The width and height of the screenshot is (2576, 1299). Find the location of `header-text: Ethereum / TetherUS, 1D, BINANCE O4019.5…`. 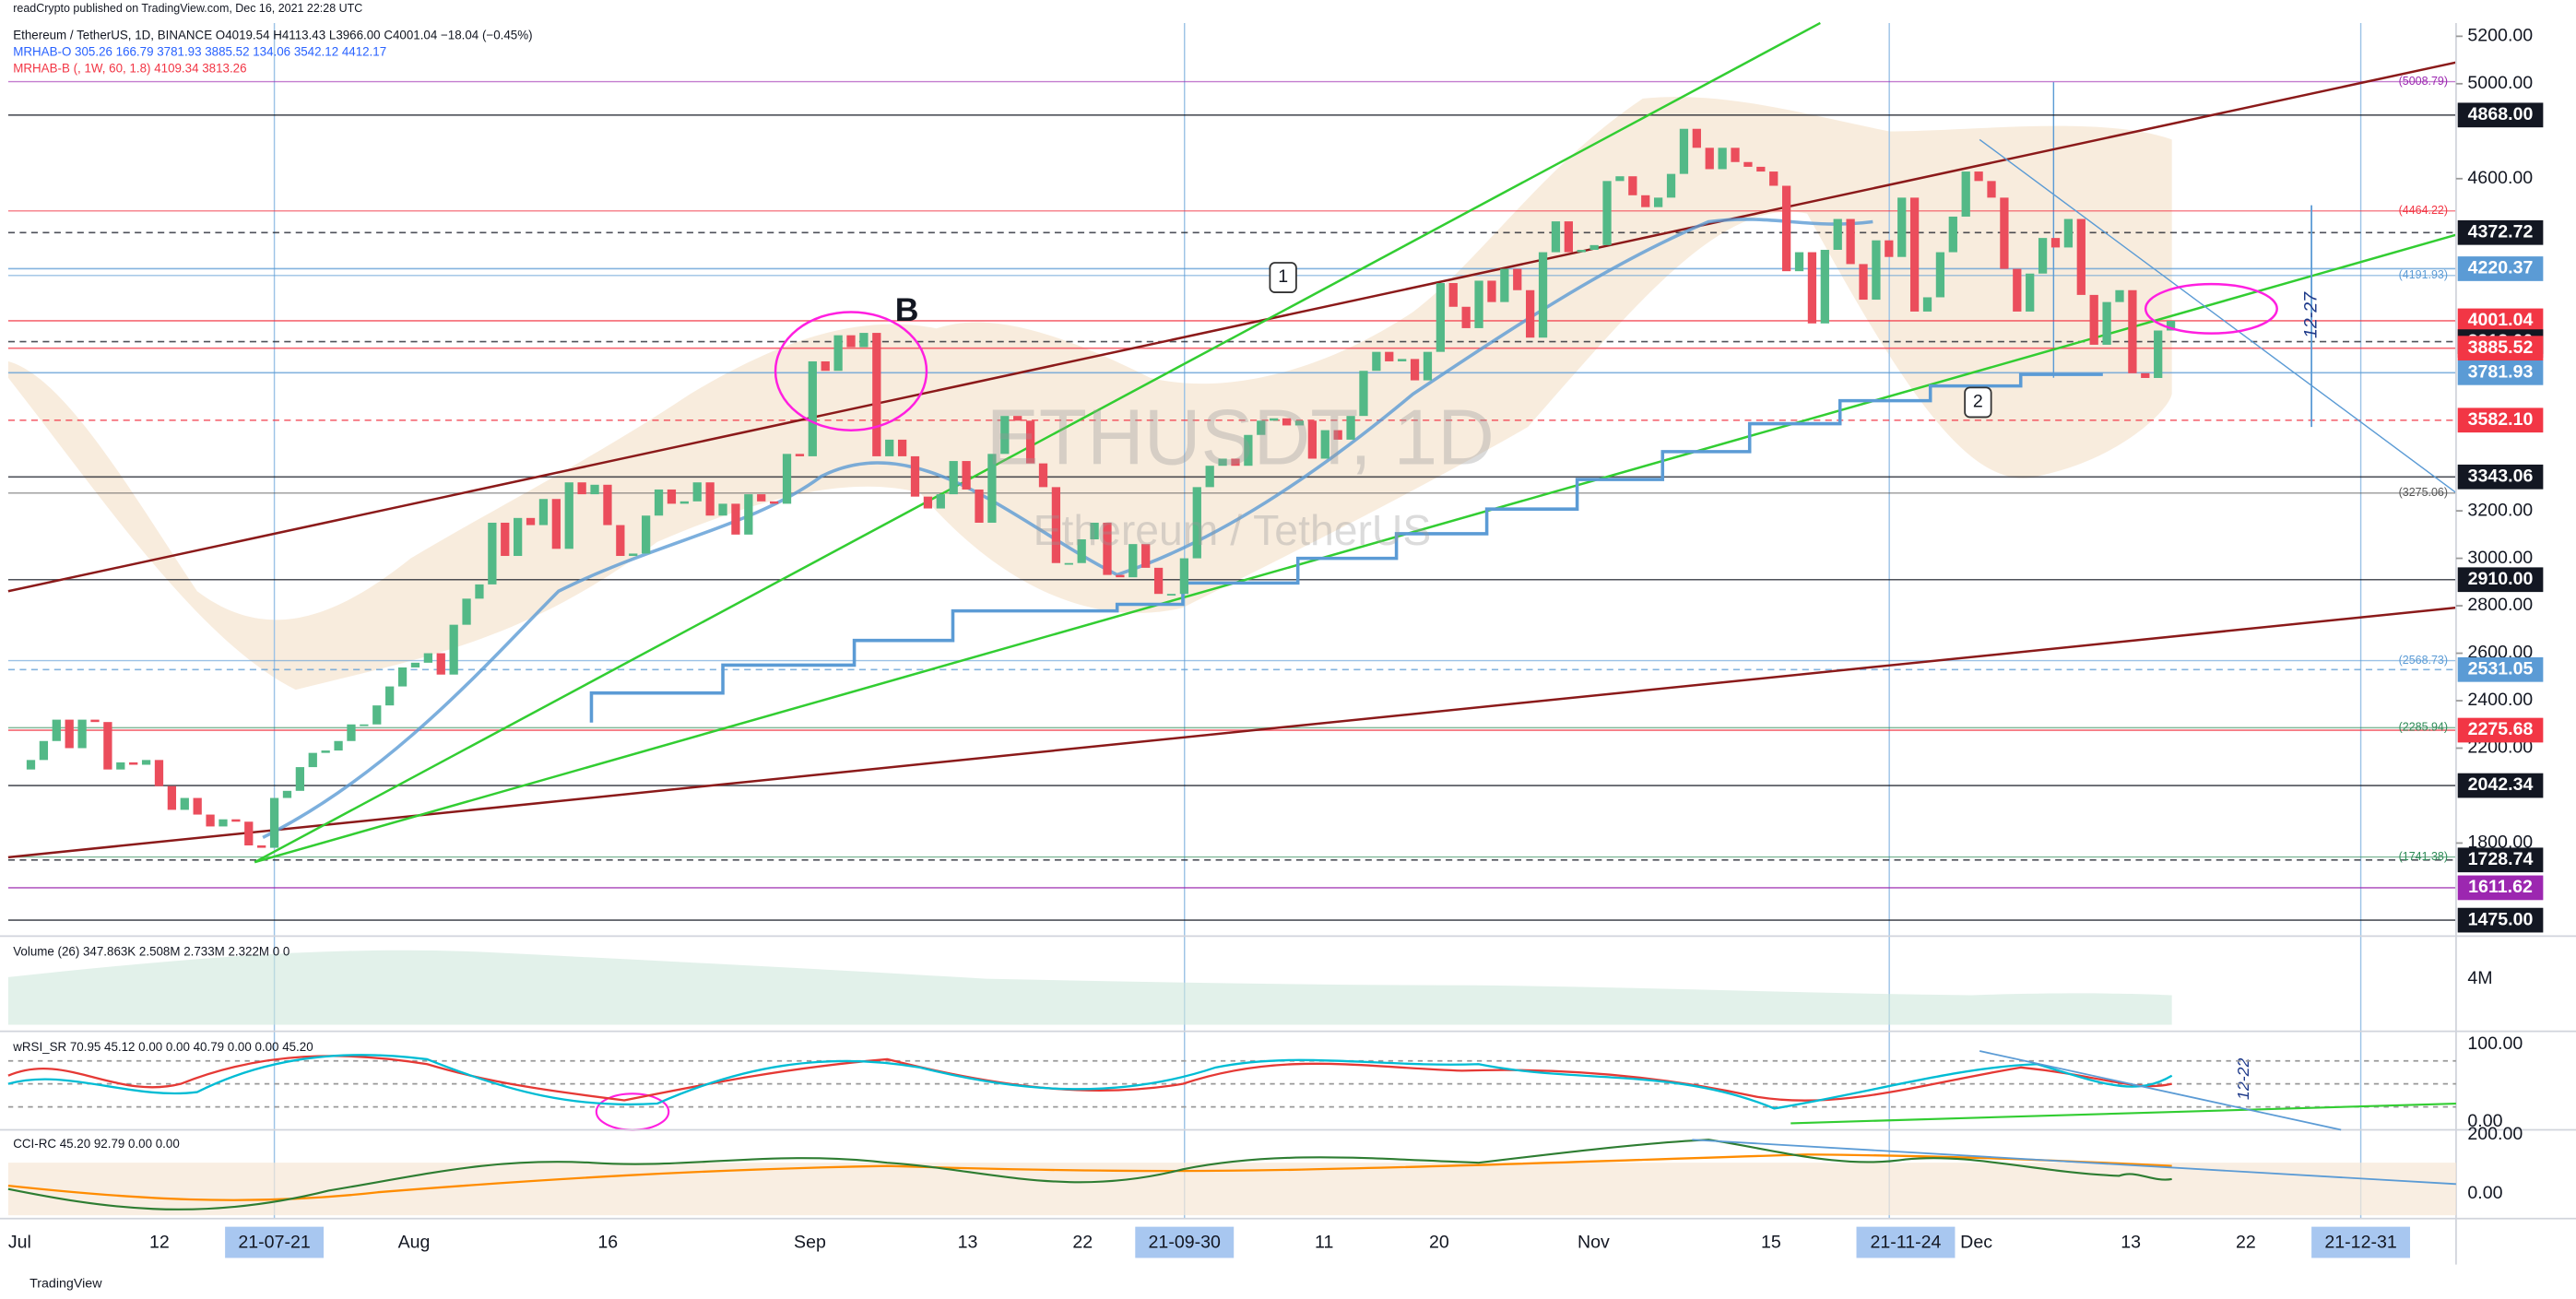

header-text: Ethereum / TetherUS, 1D, BINANCE O4019.5… is located at coordinates (272, 35).